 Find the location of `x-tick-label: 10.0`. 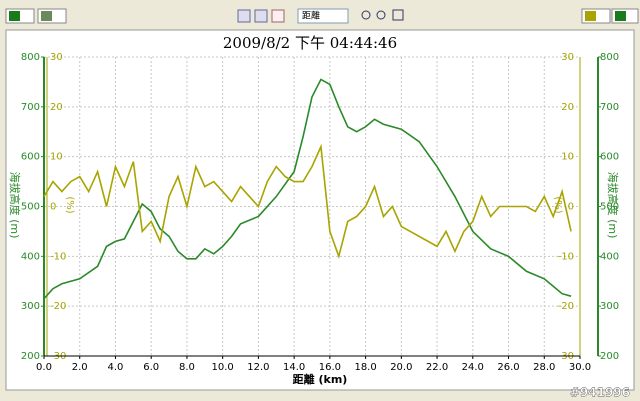

x-tick-label: 10.0 is located at coordinates (223, 367).